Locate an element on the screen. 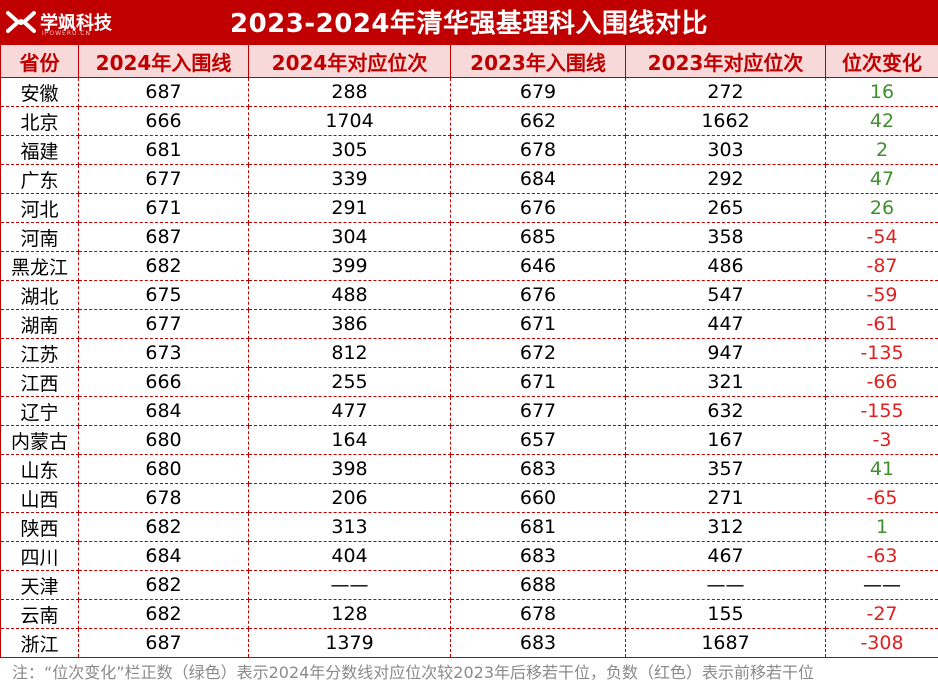 This screenshot has height=685, width=938. cell-2024-line: 673 is located at coordinates (163, 353).